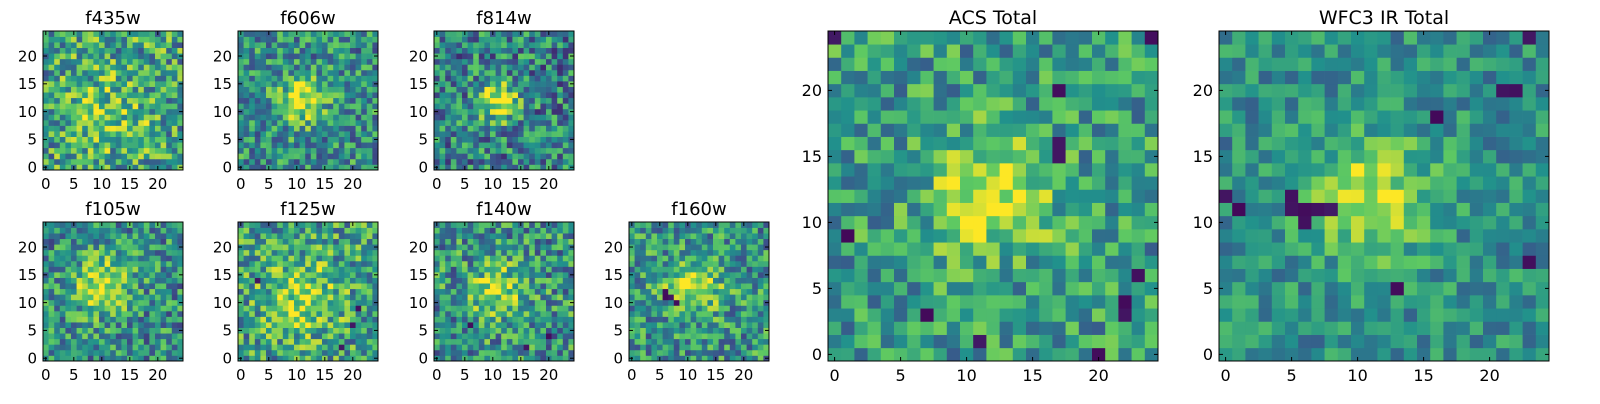  I want to click on panel-title: f606w, so click(307, 18).